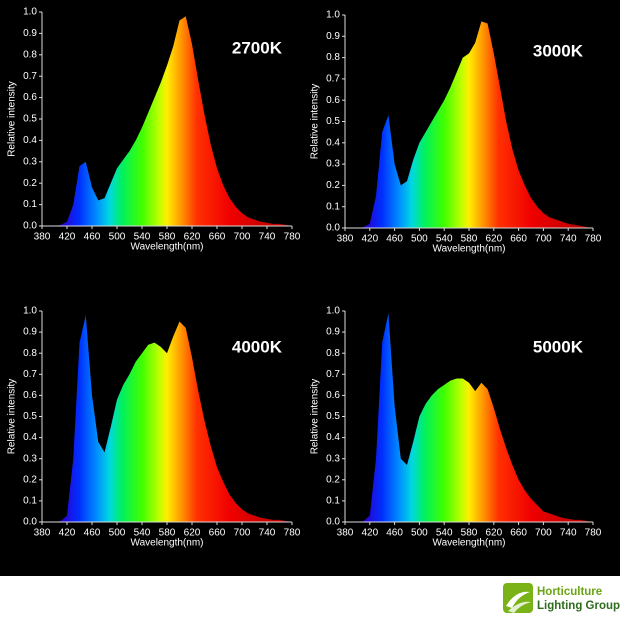  I want to click on panel-label: 3000K, so click(558, 50).